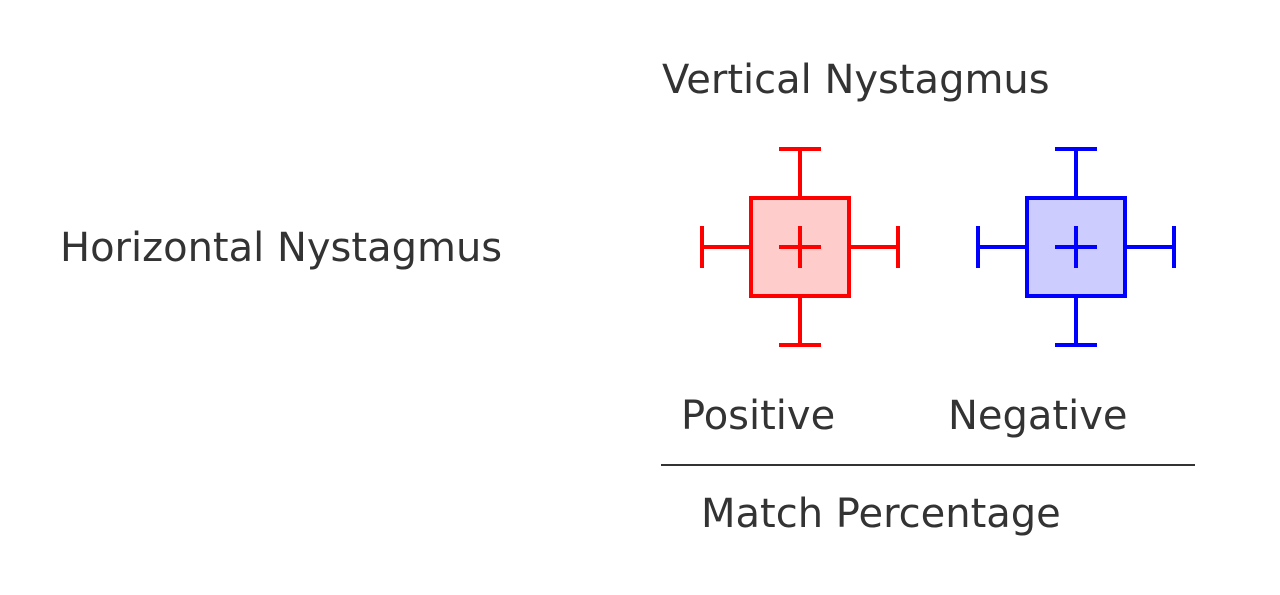  Describe the element at coordinates (800, 247) in the screenshot. I see `positive-glyph` at that location.